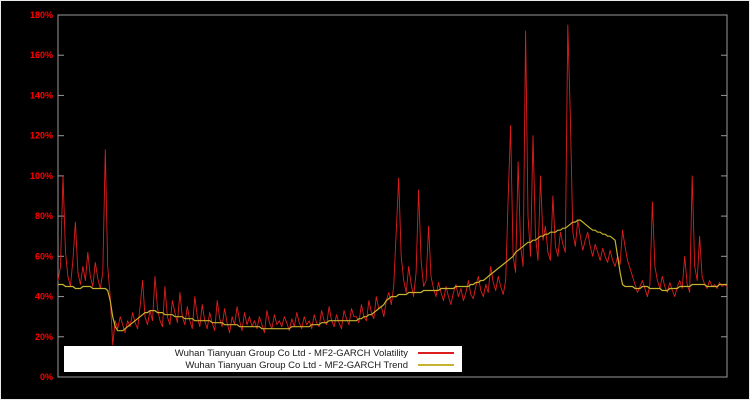 This screenshot has width=750, height=400. I want to click on y-tick-label: 160%, so click(41, 55).